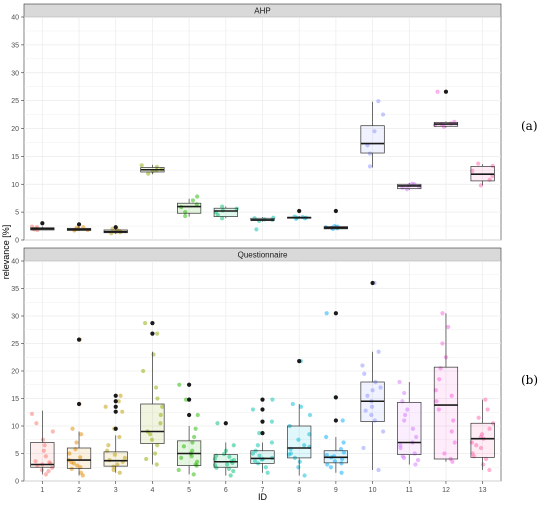  What do you see at coordinates (17, 482) in the screenshot?
I see `y-tick-label: 0` at bounding box center [17, 482].